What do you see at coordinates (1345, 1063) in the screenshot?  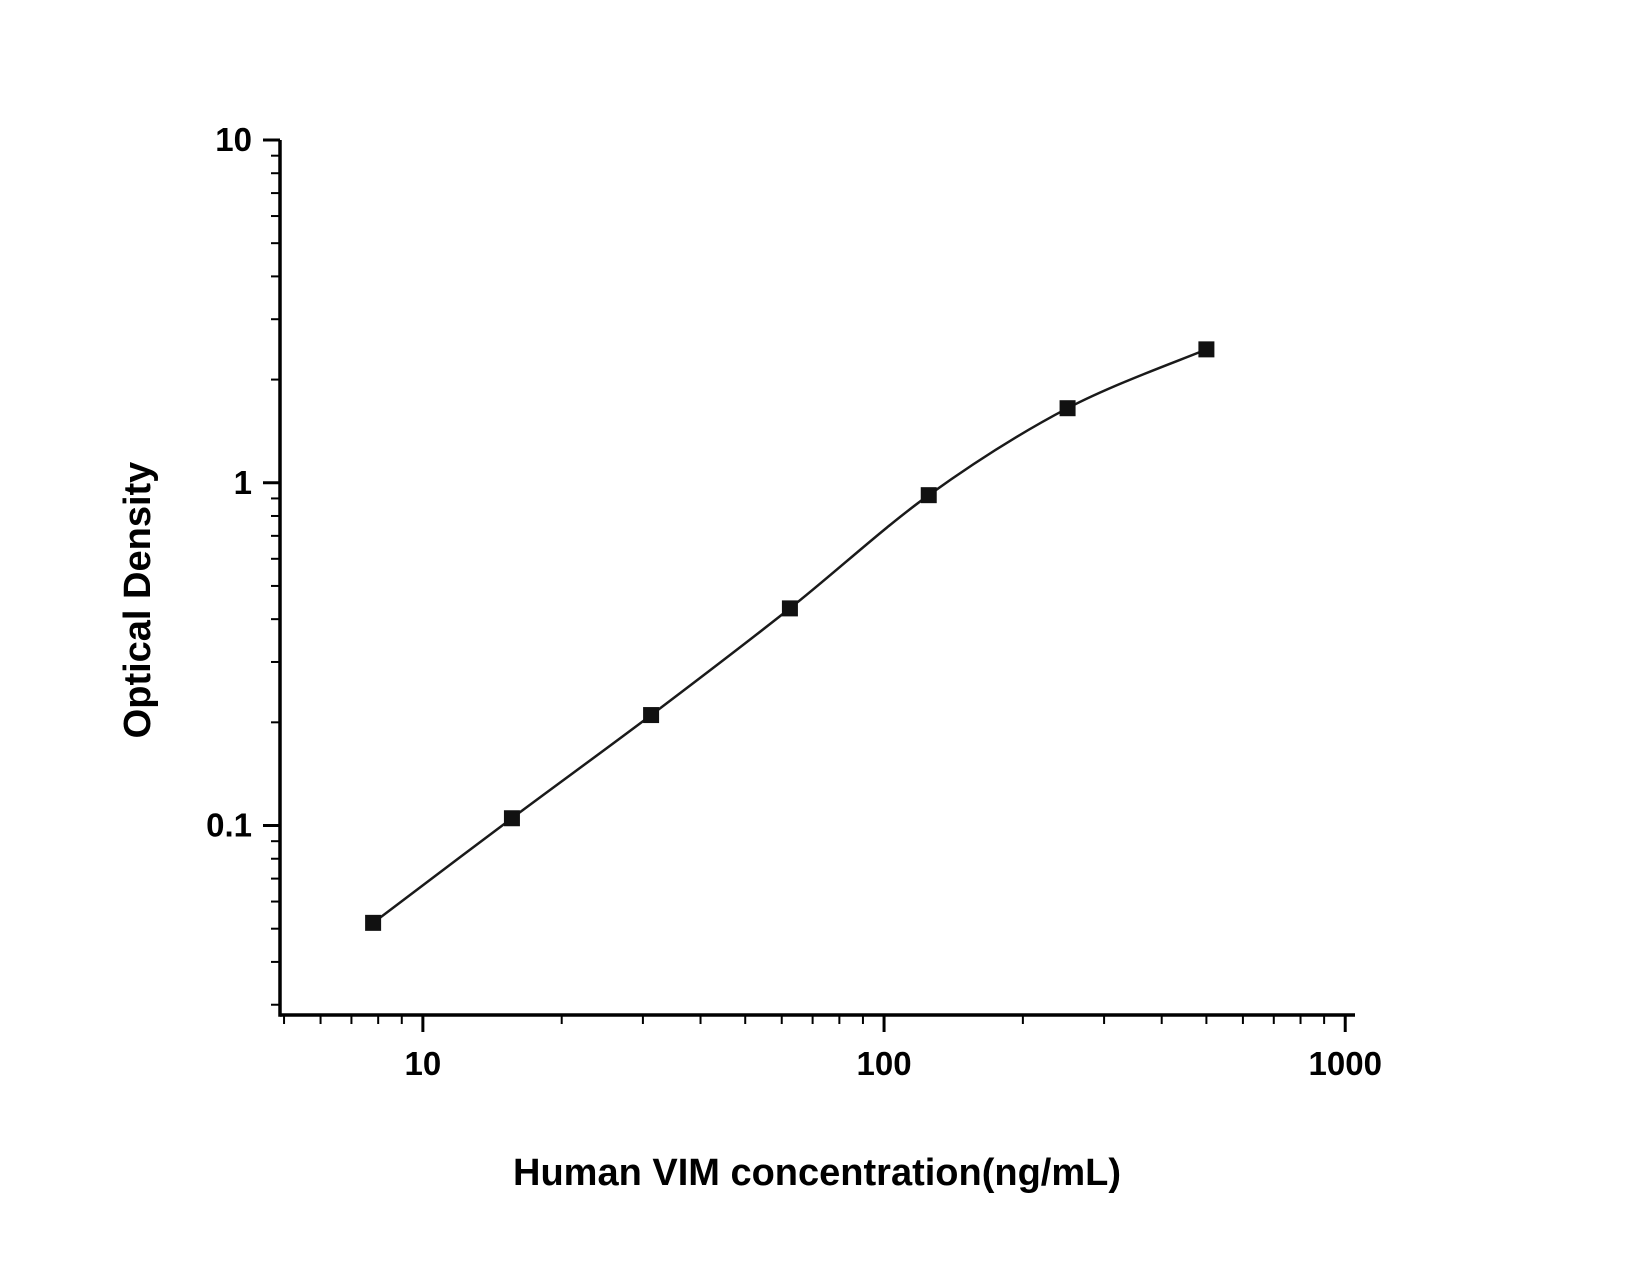 I see `x-tick-label: 1000` at bounding box center [1345, 1063].